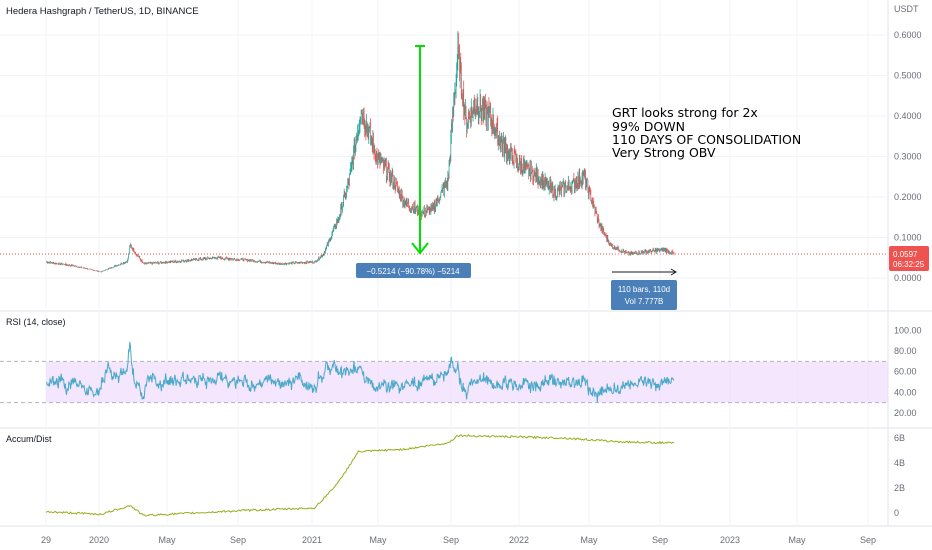  I want to click on price-tick-label: 0.4000, so click(908, 116).